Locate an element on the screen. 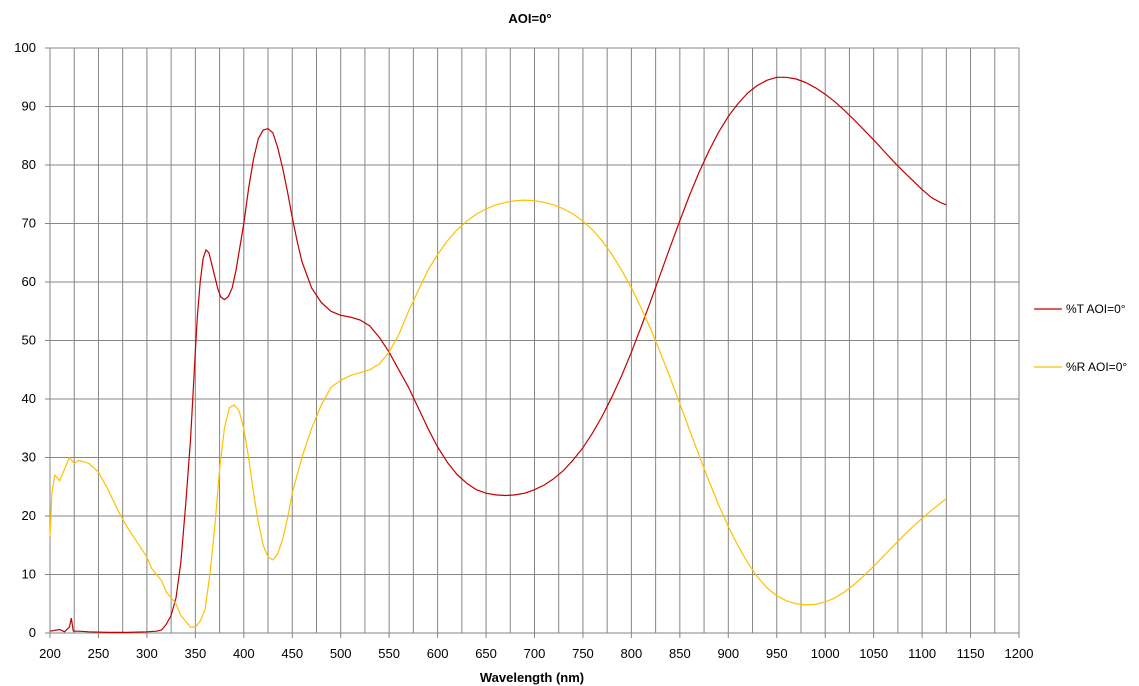  y-tick-label: 0 is located at coordinates (32, 632).